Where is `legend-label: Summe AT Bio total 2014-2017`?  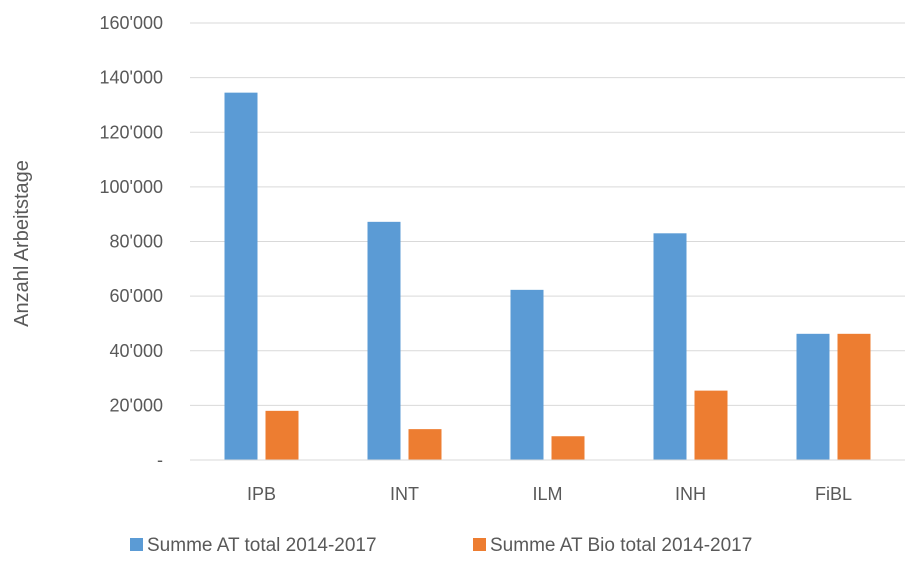 legend-label: Summe AT Bio total 2014-2017 is located at coordinates (621, 545).